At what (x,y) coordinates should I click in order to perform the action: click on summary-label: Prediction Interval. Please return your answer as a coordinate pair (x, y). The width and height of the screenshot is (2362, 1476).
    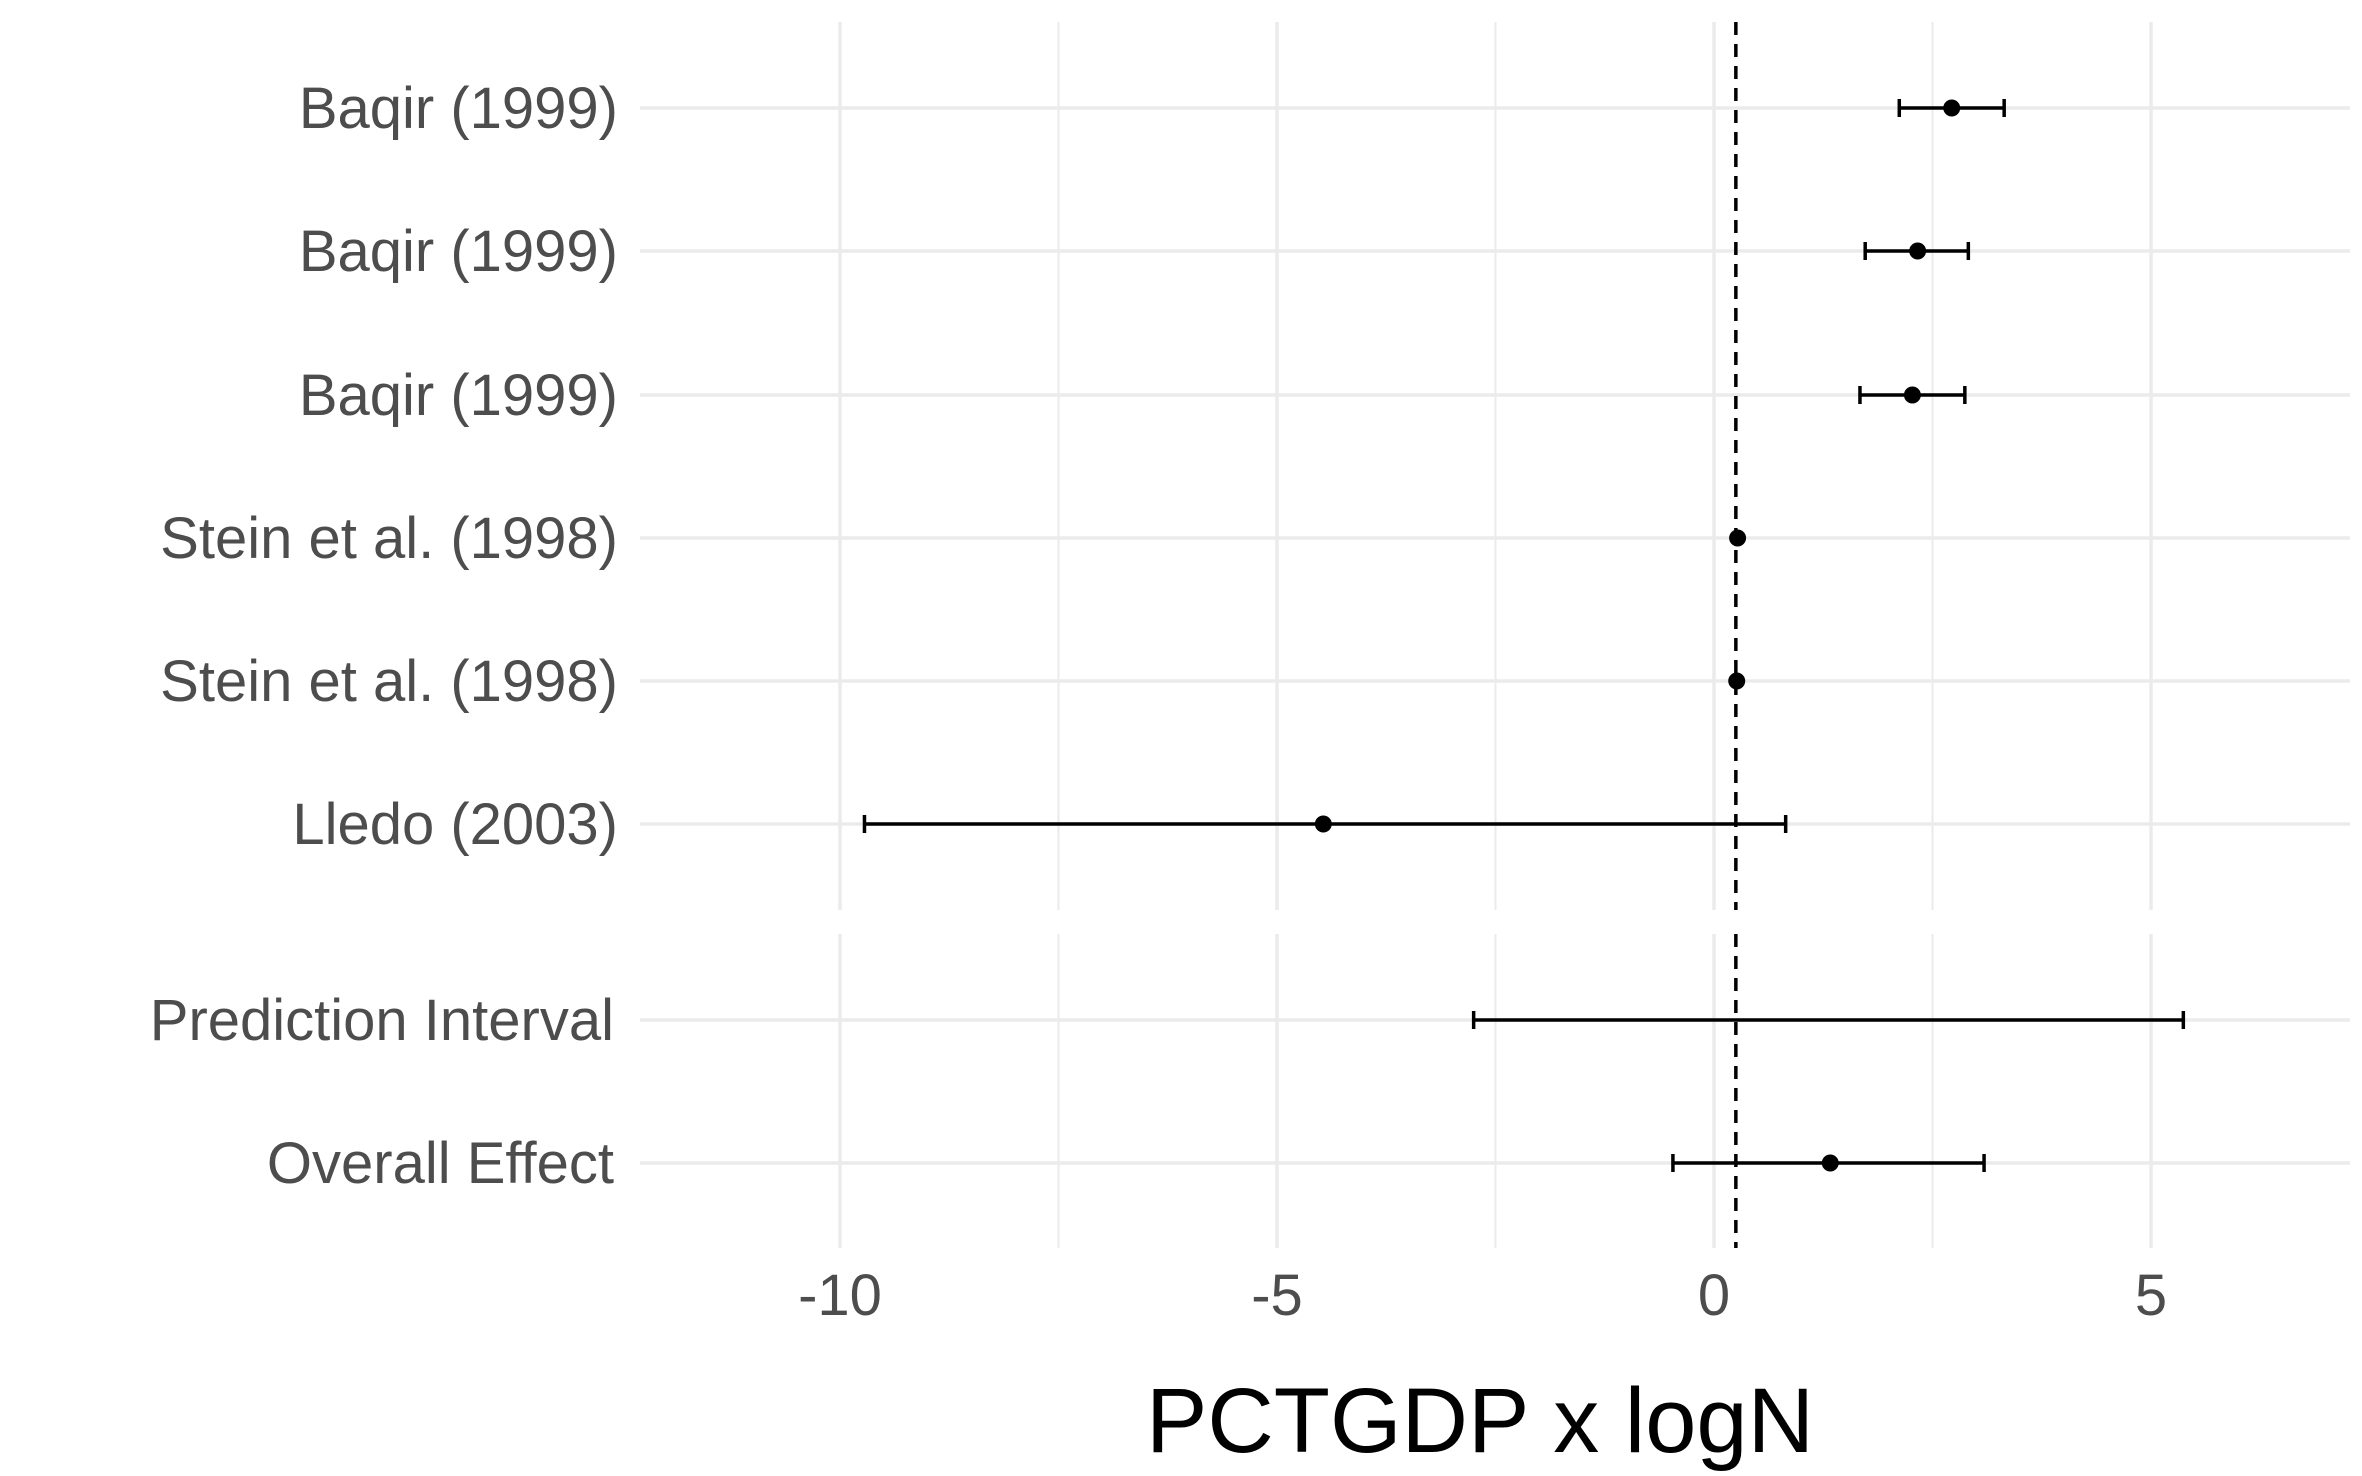
    Looking at the image, I should click on (382, 1020).